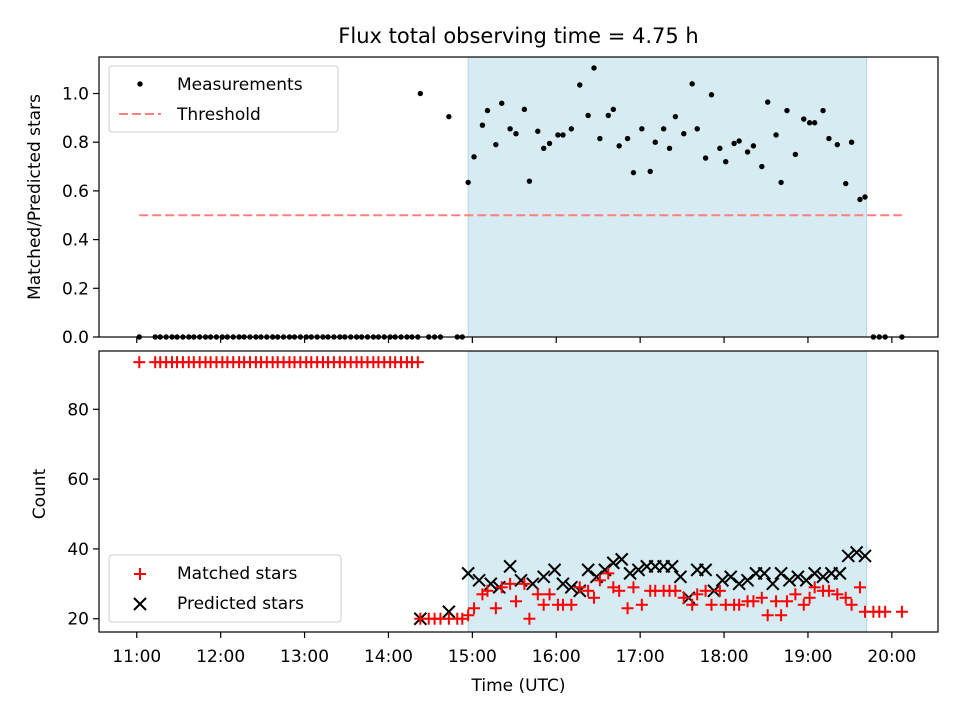 Image resolution: width=960 pixels, height=720 pixels. Describe the element at coordinates (225, 588) in the screenshot. I see `bottom-legend-box` at that location.